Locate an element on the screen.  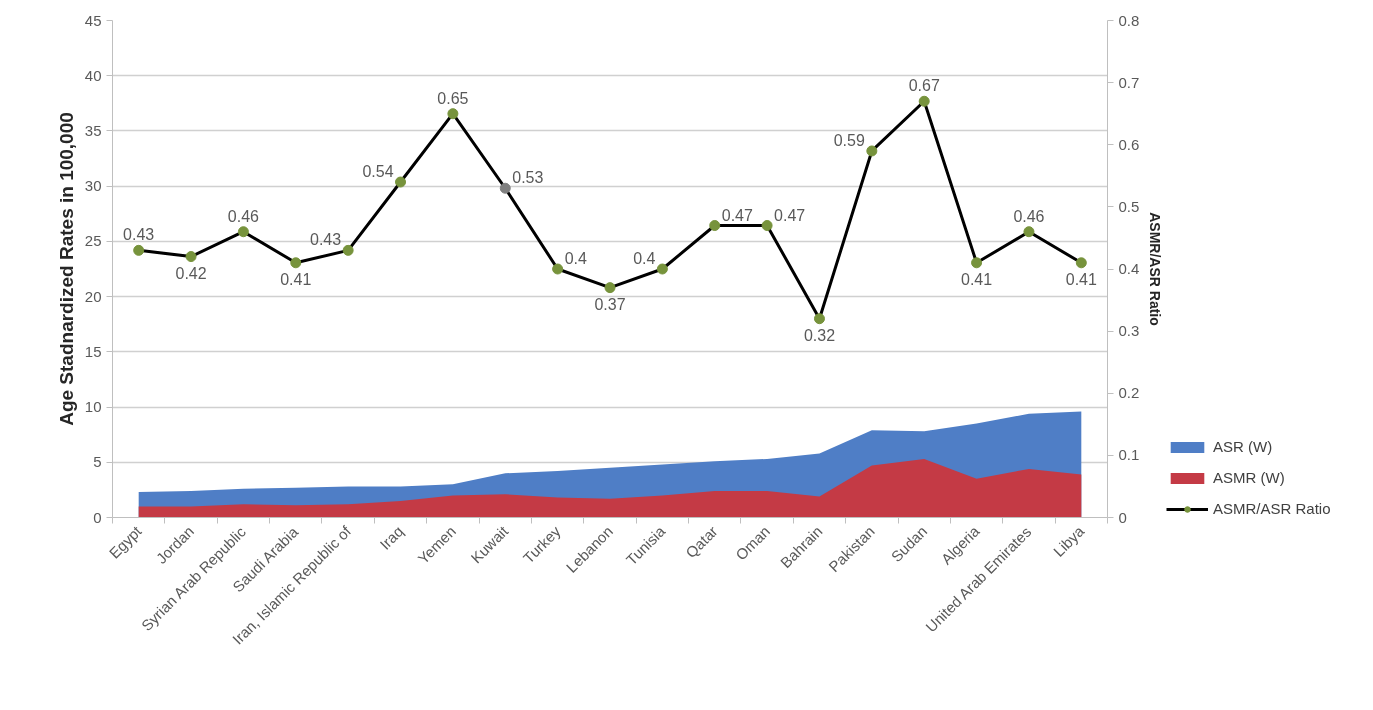
y-tick-label: 5 is located at coordinates (97, 462).